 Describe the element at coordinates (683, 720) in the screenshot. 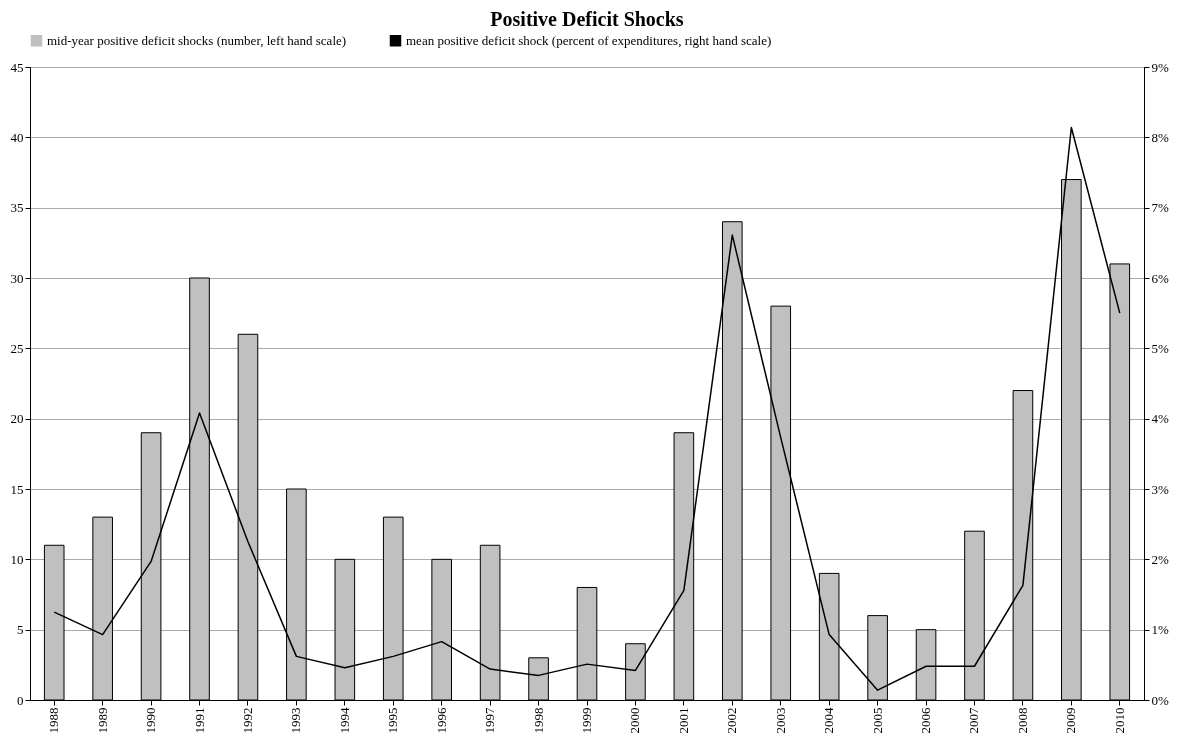

I see `x-tick-label: 2001` at that location.